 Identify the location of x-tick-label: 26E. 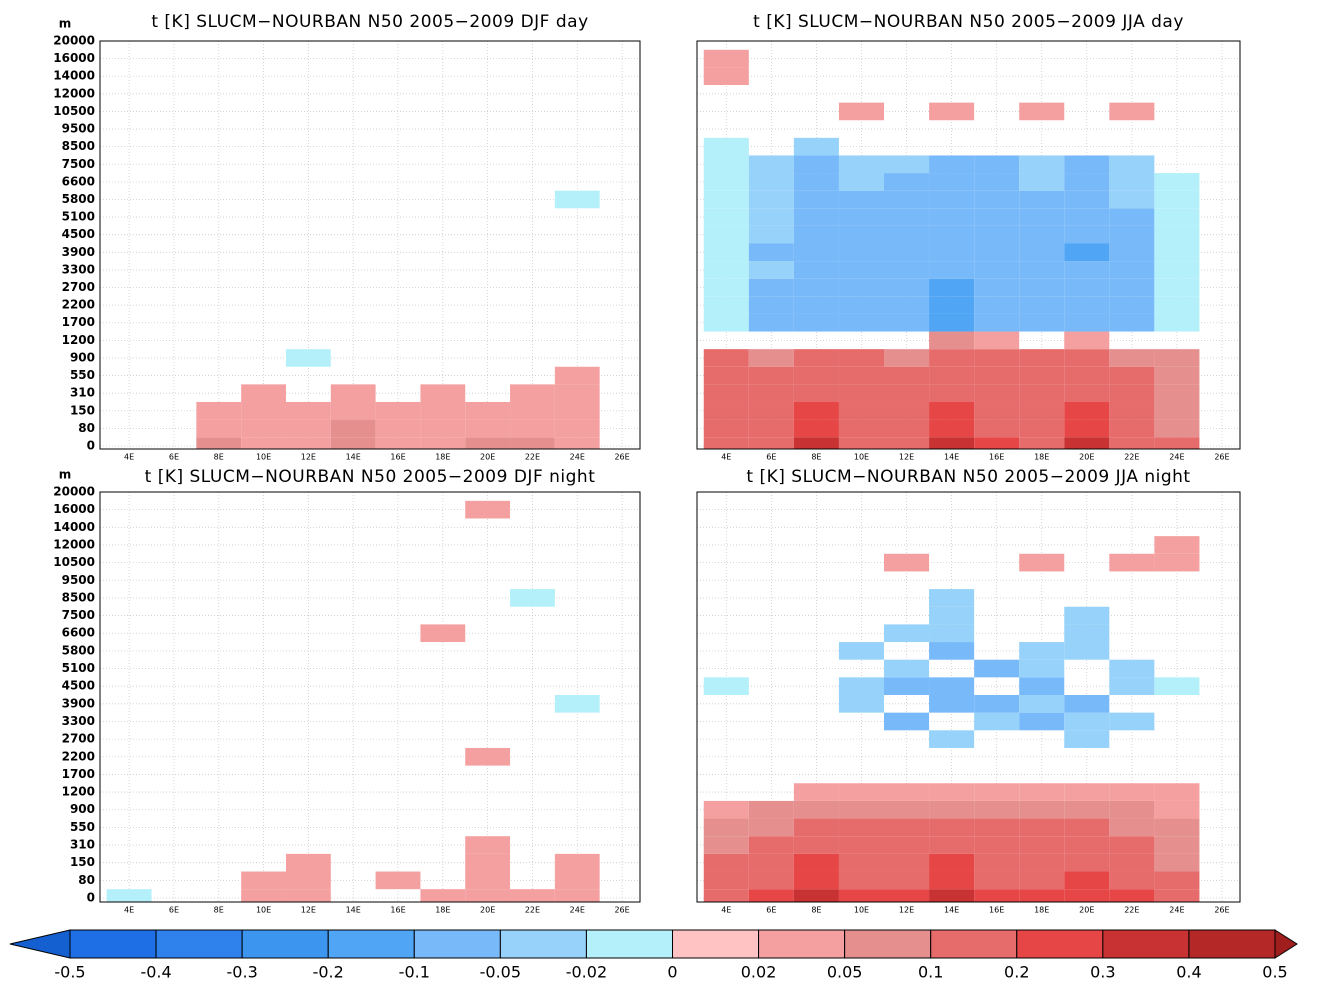
(621, 457).